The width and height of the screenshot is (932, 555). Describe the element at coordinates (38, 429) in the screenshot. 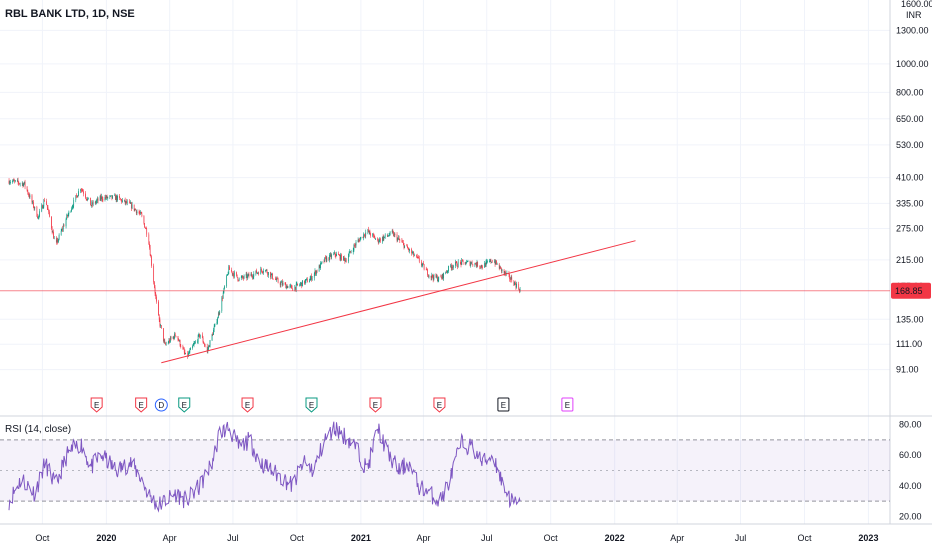

I see `rsi-title: RSI (14, close)` at that location.